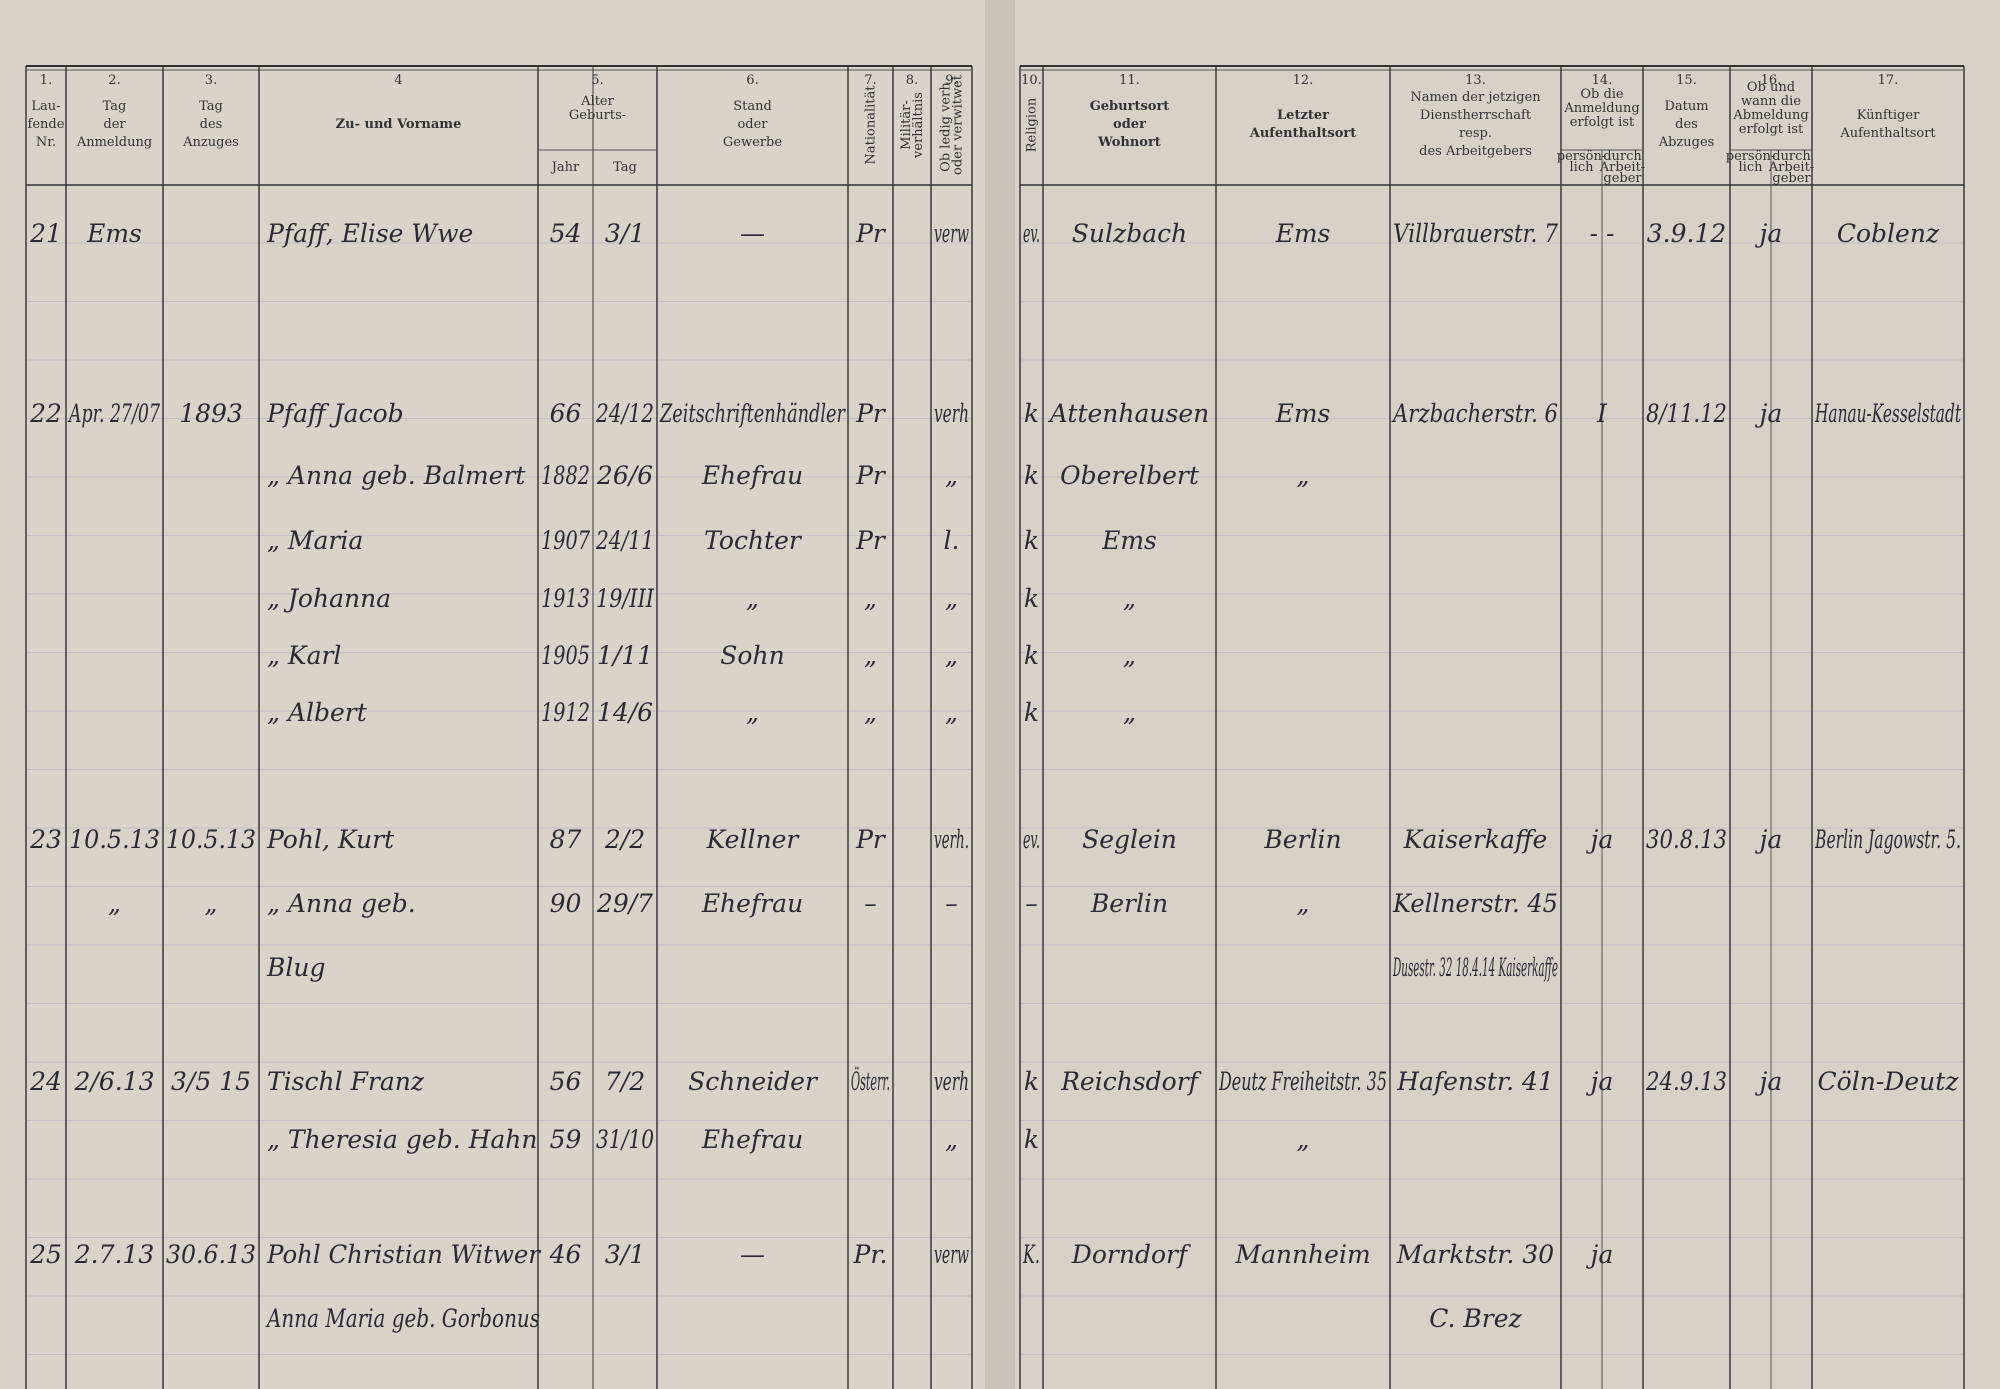  What do you see at coordinates (946, 125) in the screenshot?
I see `column-label: Ob ledig verh.` at bounding box center [946, 125].